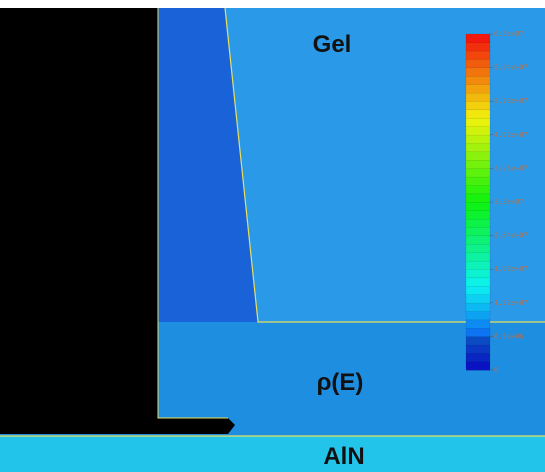 The height and width of the screenshot is (472, 545). What do you see at coordinates (511, 168) in the screenshot?
I see `colorbar-tick-label: 3.96e+07` at bounding box center [511, 168].